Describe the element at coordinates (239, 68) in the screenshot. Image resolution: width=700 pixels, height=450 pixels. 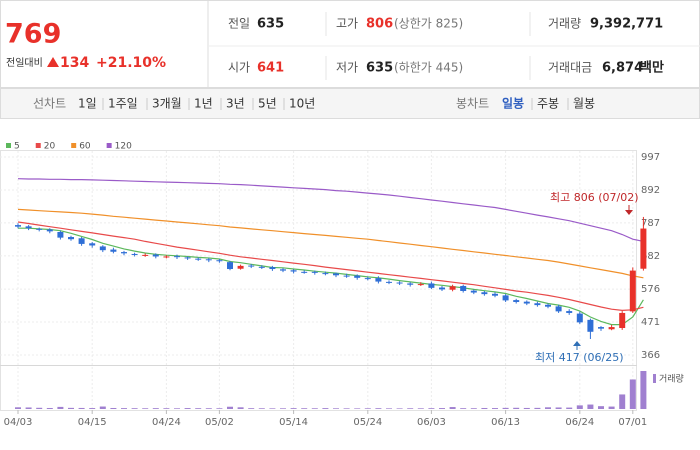
I see `stat-label: 시가` at that location.